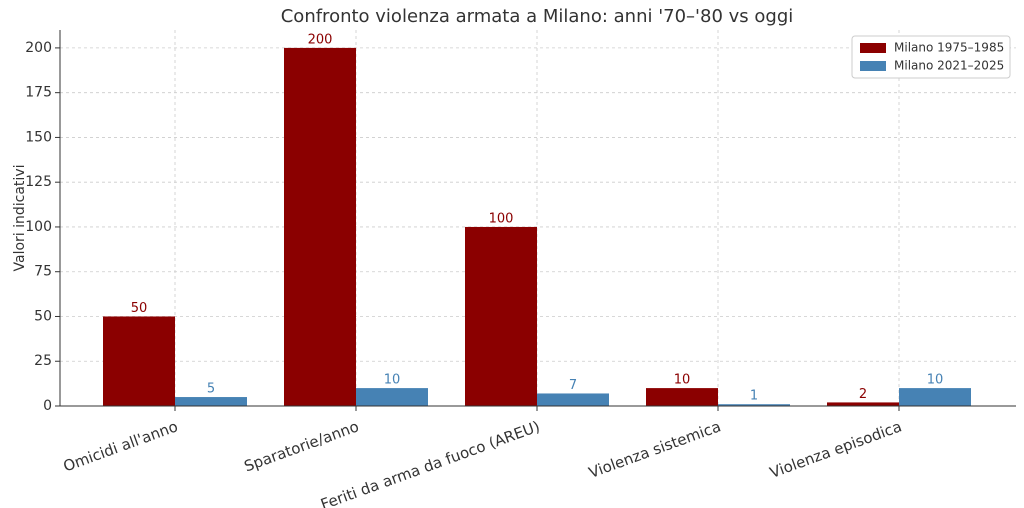 The width and height of the screenshot is (1024, 508). What do you see at coordinates (501, 218) in the screenshot?
I see `value-label: 100` at bounding box center [501, 218].